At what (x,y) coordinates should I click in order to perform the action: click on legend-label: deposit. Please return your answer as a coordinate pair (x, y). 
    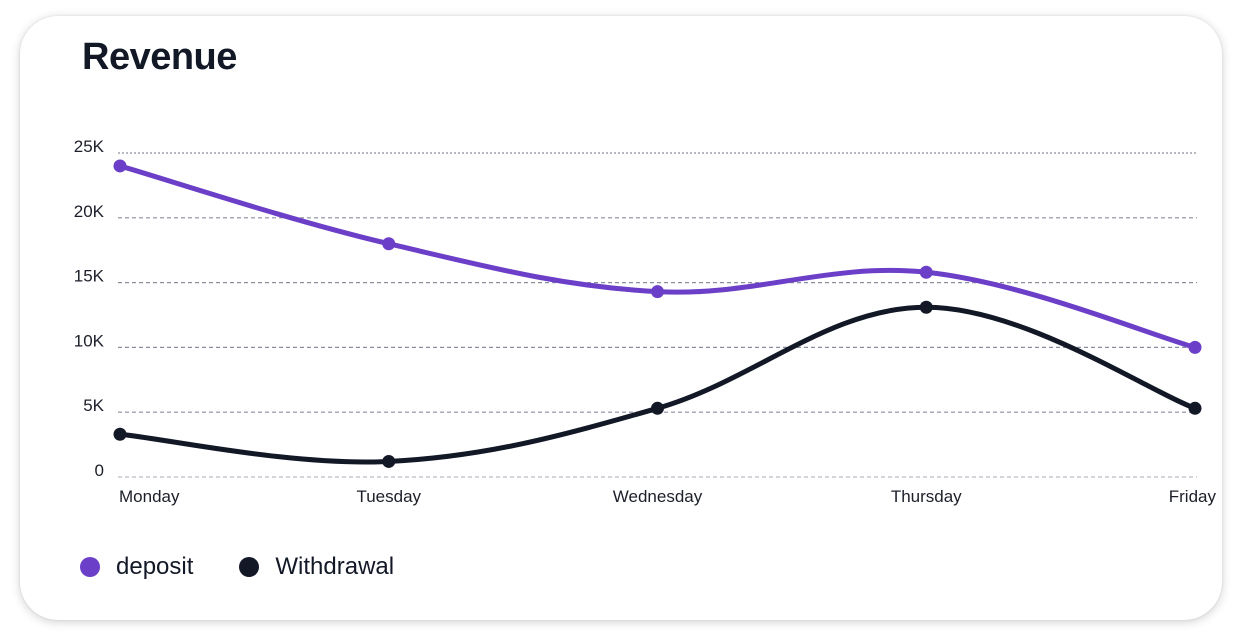
    Looking at the image, I should click on (155, 566).